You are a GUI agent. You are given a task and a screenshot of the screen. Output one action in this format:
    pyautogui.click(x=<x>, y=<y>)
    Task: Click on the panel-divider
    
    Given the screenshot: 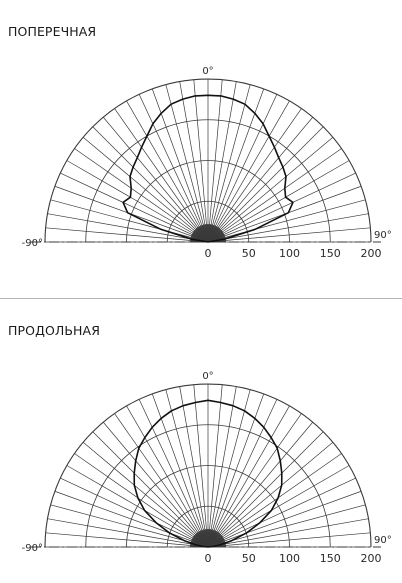 What is the action you would take?
    pyautogui.click(x=201, y=298)
    